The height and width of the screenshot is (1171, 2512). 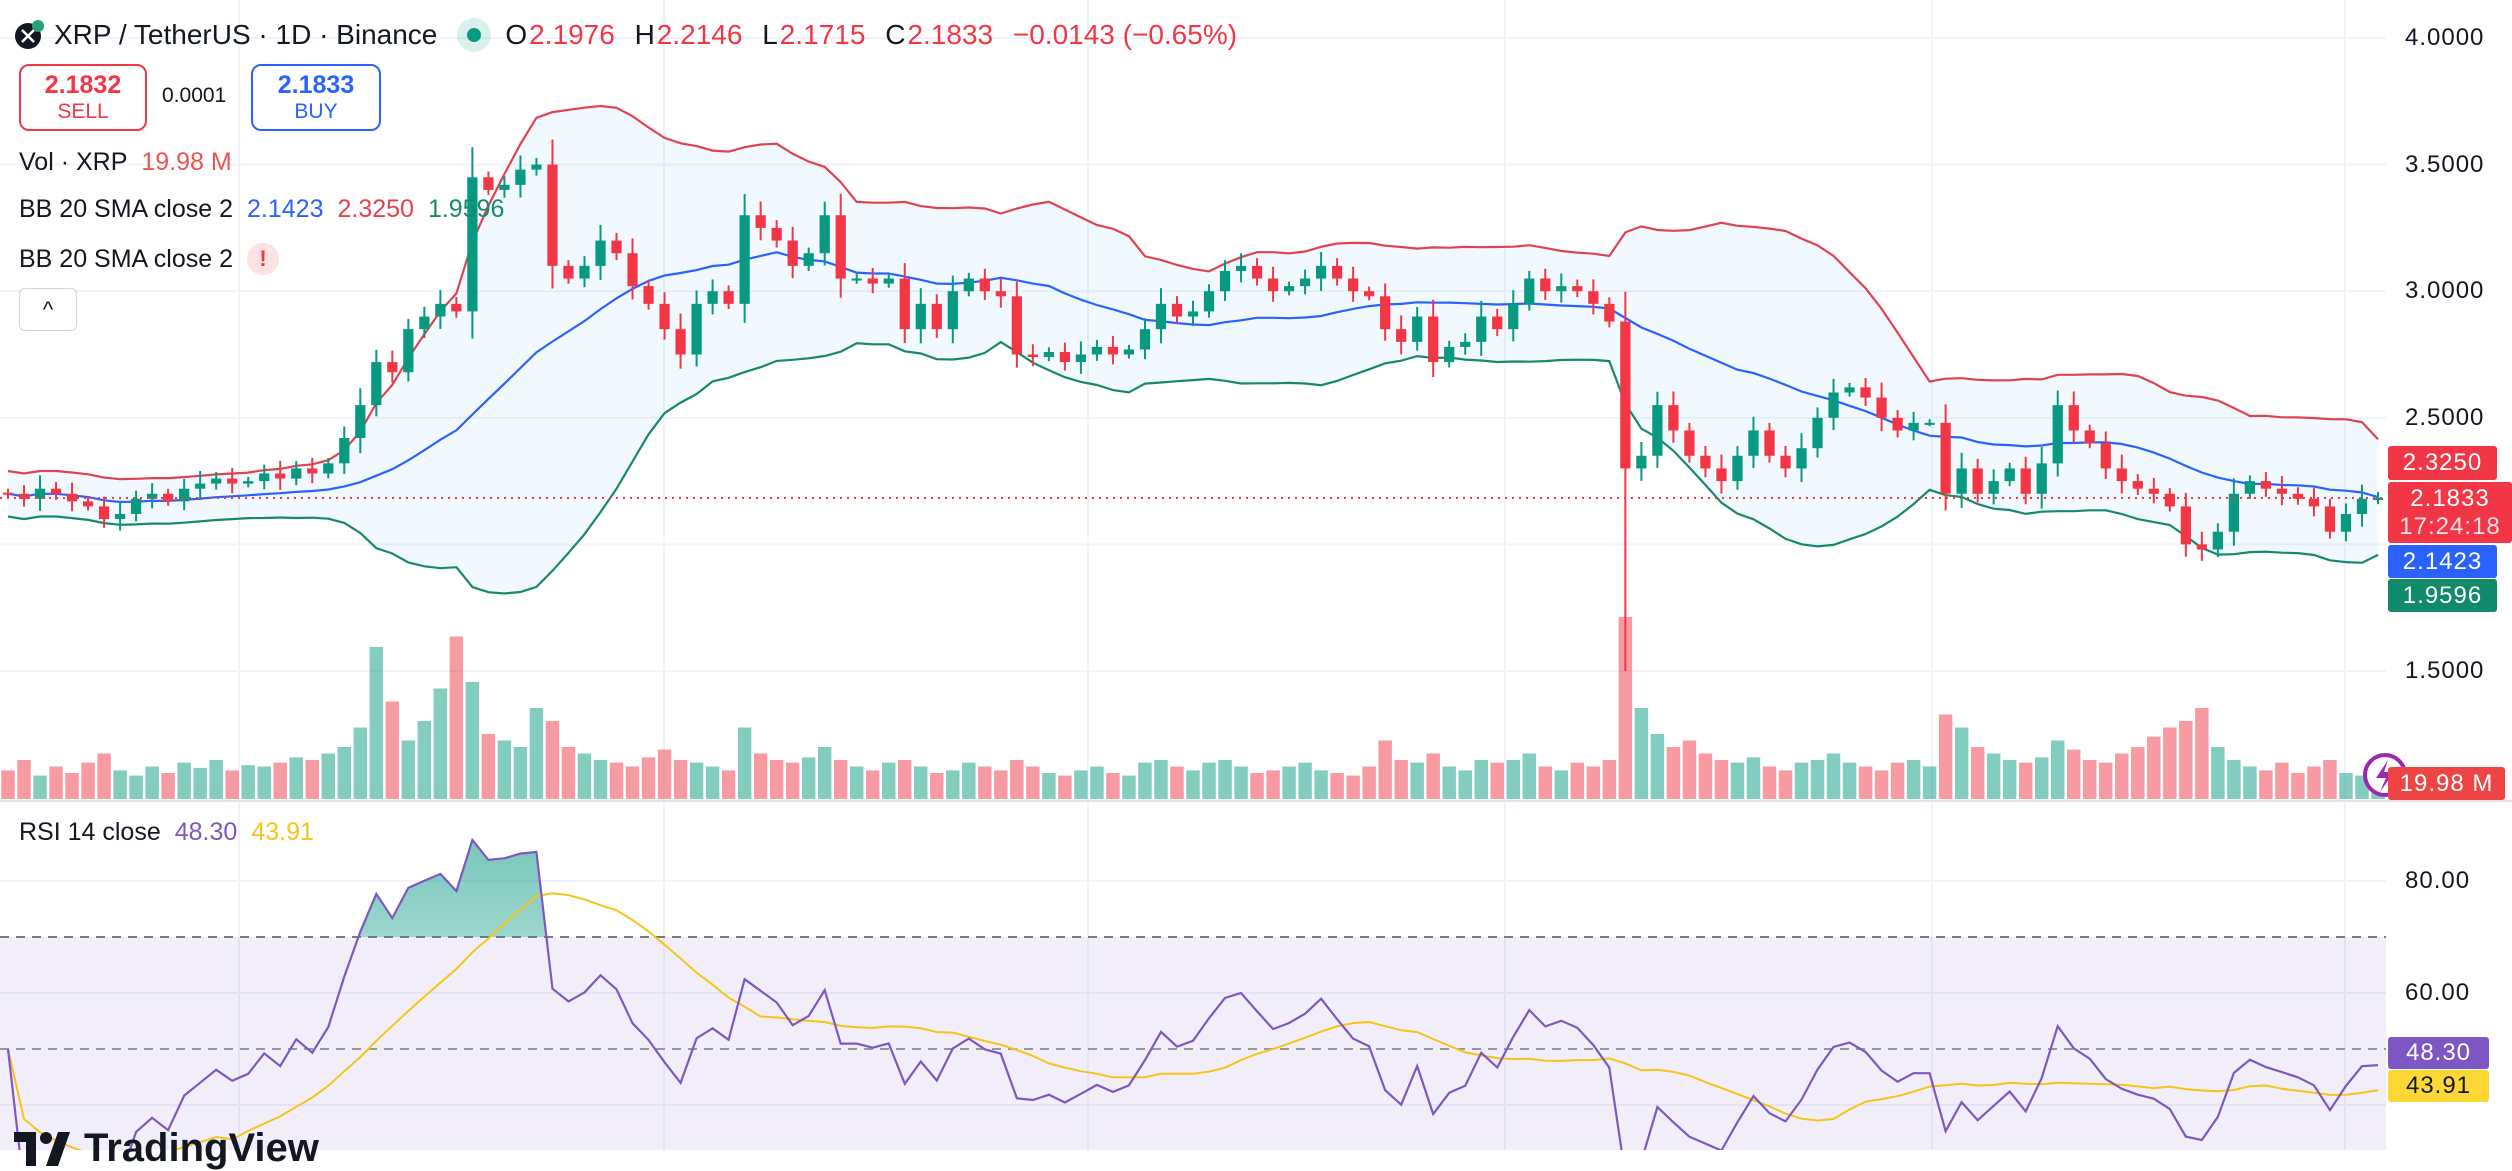 I want to click on volume-legend: Vol · XRP 19.98 M, so click(x=125, y=162).